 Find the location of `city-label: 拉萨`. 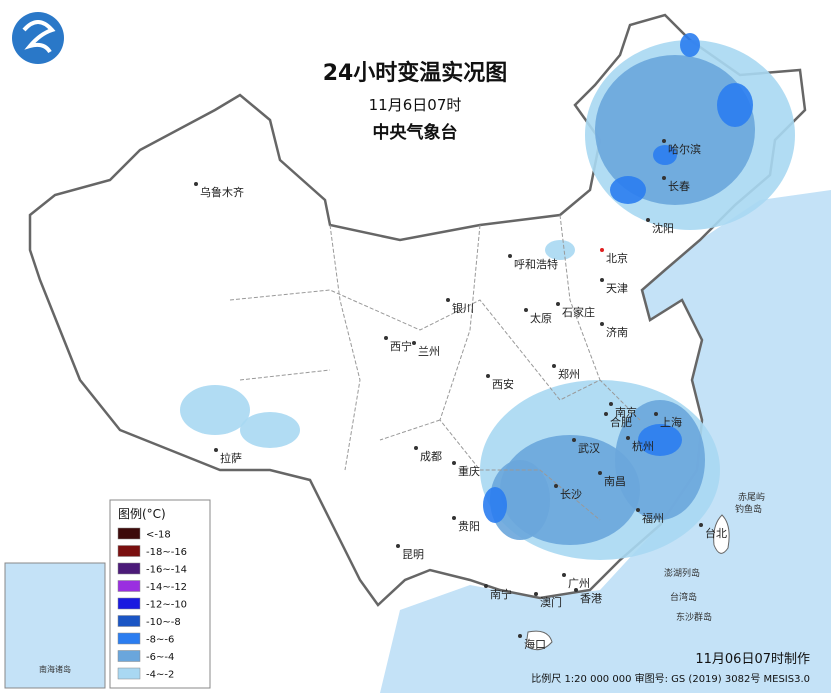

city-label: 拉萨 is located at coordinates (231, 458).